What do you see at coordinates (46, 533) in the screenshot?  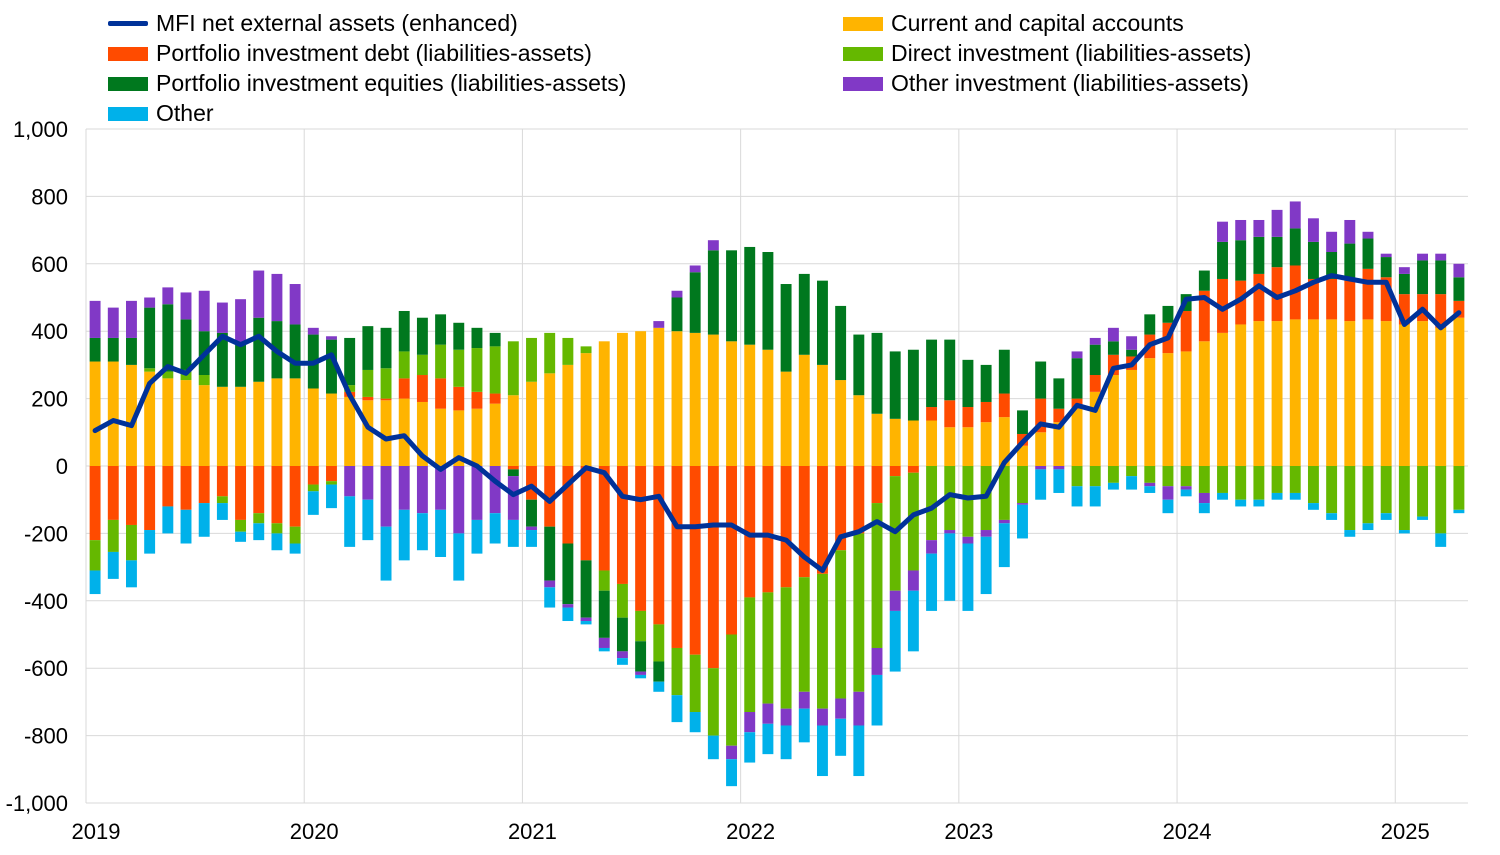 I see `y-tick-label: -200` at bounding box center [46, 533].